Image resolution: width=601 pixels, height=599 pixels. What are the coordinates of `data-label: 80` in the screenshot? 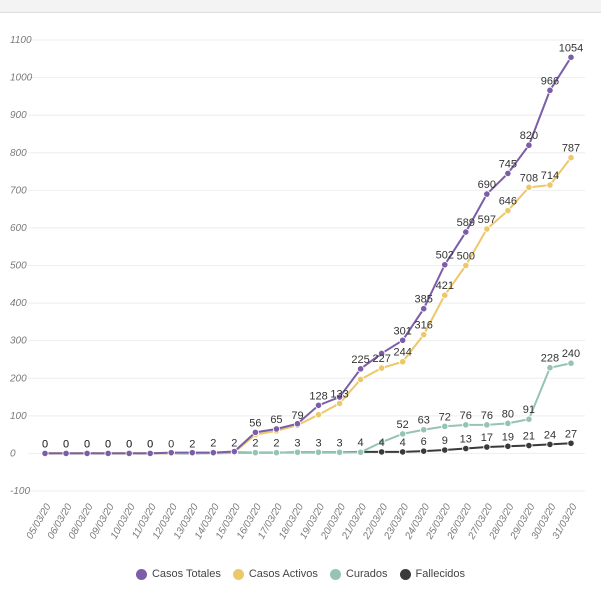 It's located at (508, 414).